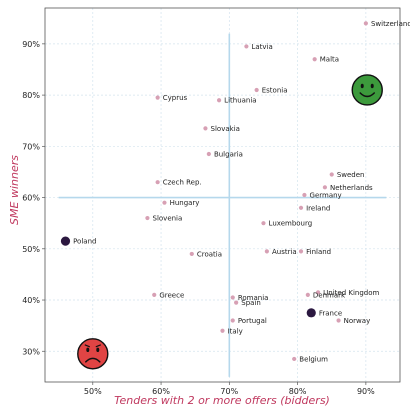  I want to click on data-point: Netherlands, so click(347, 188).